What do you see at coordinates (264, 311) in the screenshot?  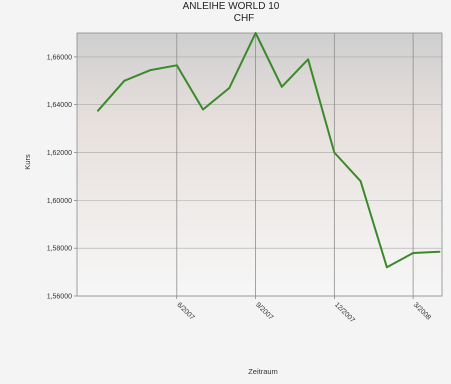 I see `x-tick-label: 9/2007` at bounding box center [264, 311].